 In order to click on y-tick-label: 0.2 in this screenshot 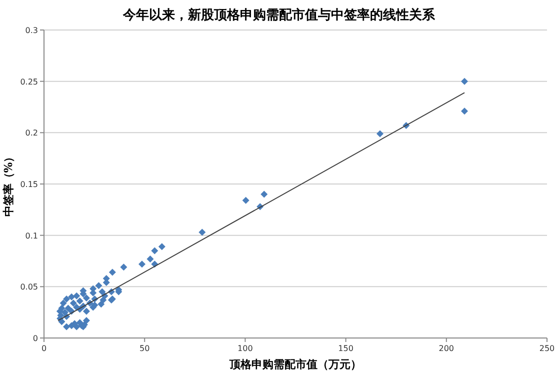, I will do `click(31, 133)`.